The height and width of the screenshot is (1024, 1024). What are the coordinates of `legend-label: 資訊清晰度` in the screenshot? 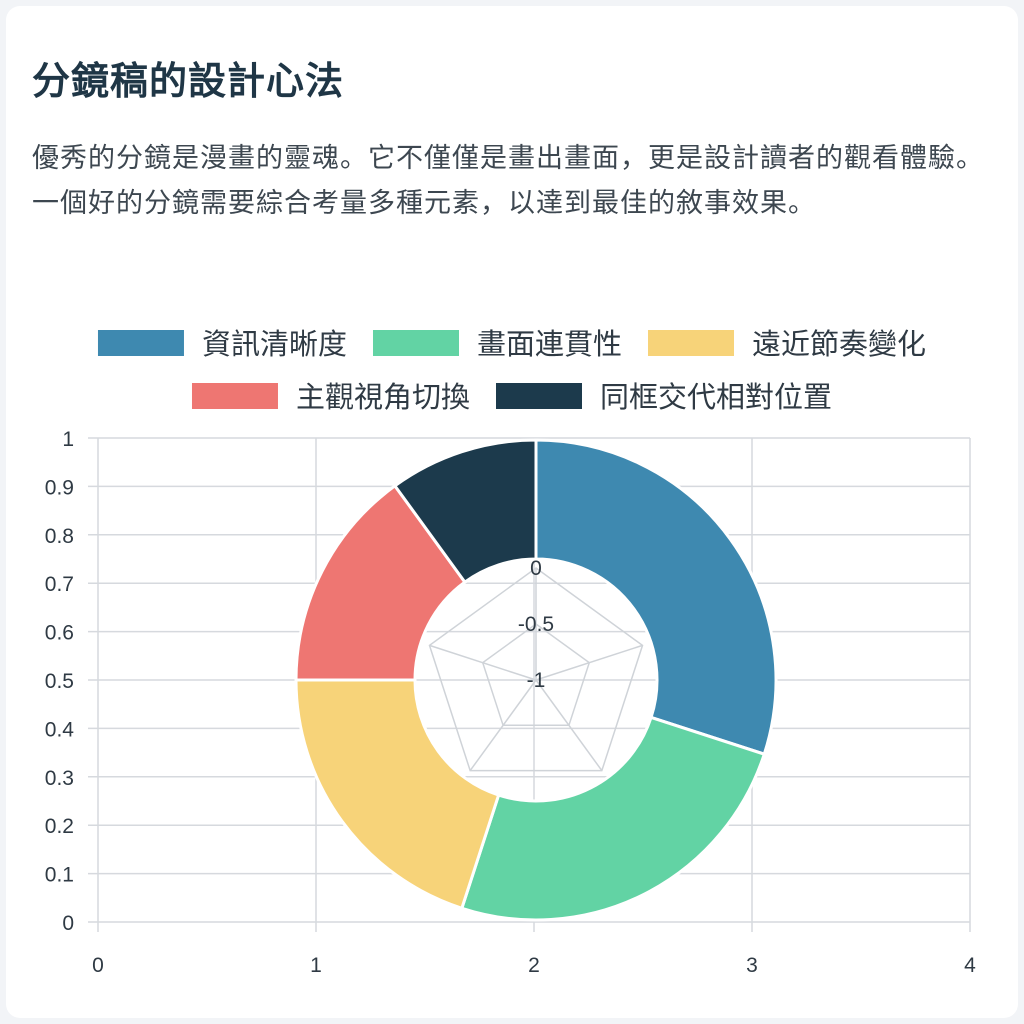 It's located at (274, 344).